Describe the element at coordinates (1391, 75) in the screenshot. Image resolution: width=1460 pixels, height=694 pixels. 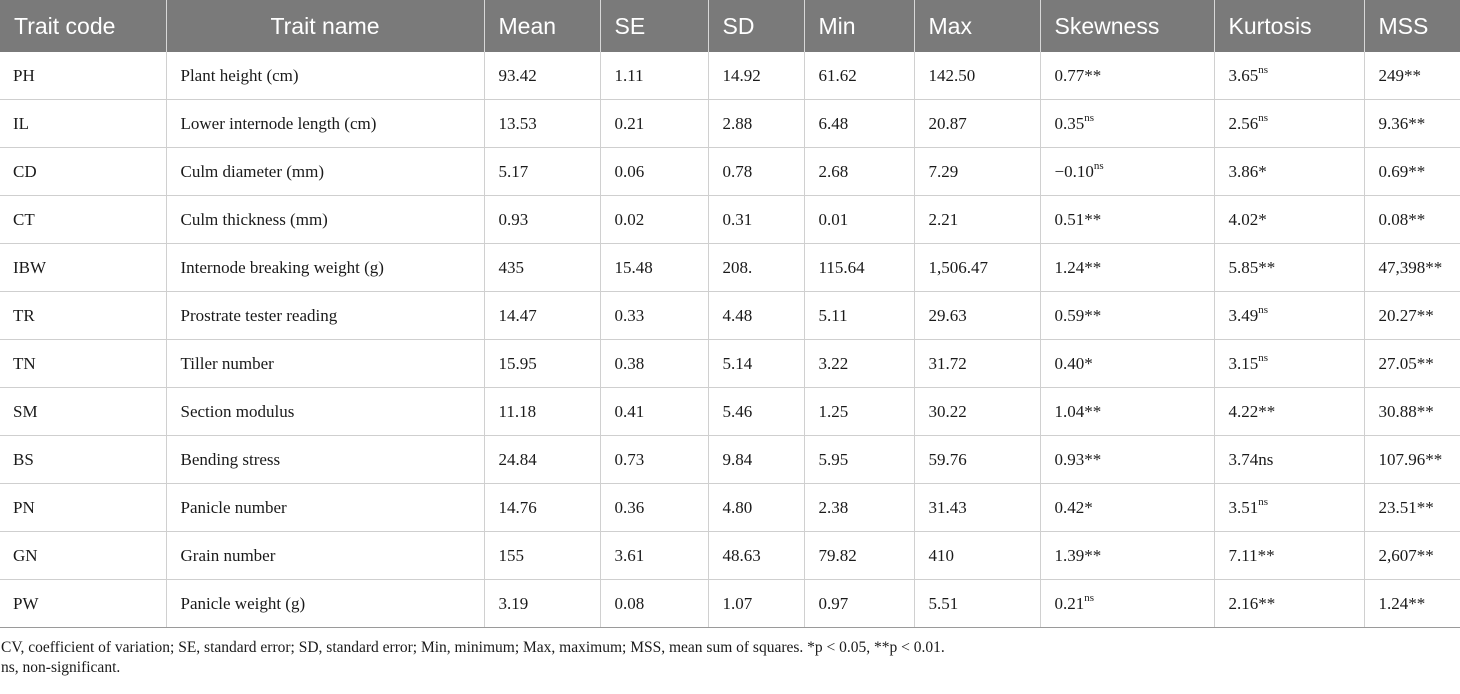
I see `cell-mss-value: 249` at that location.